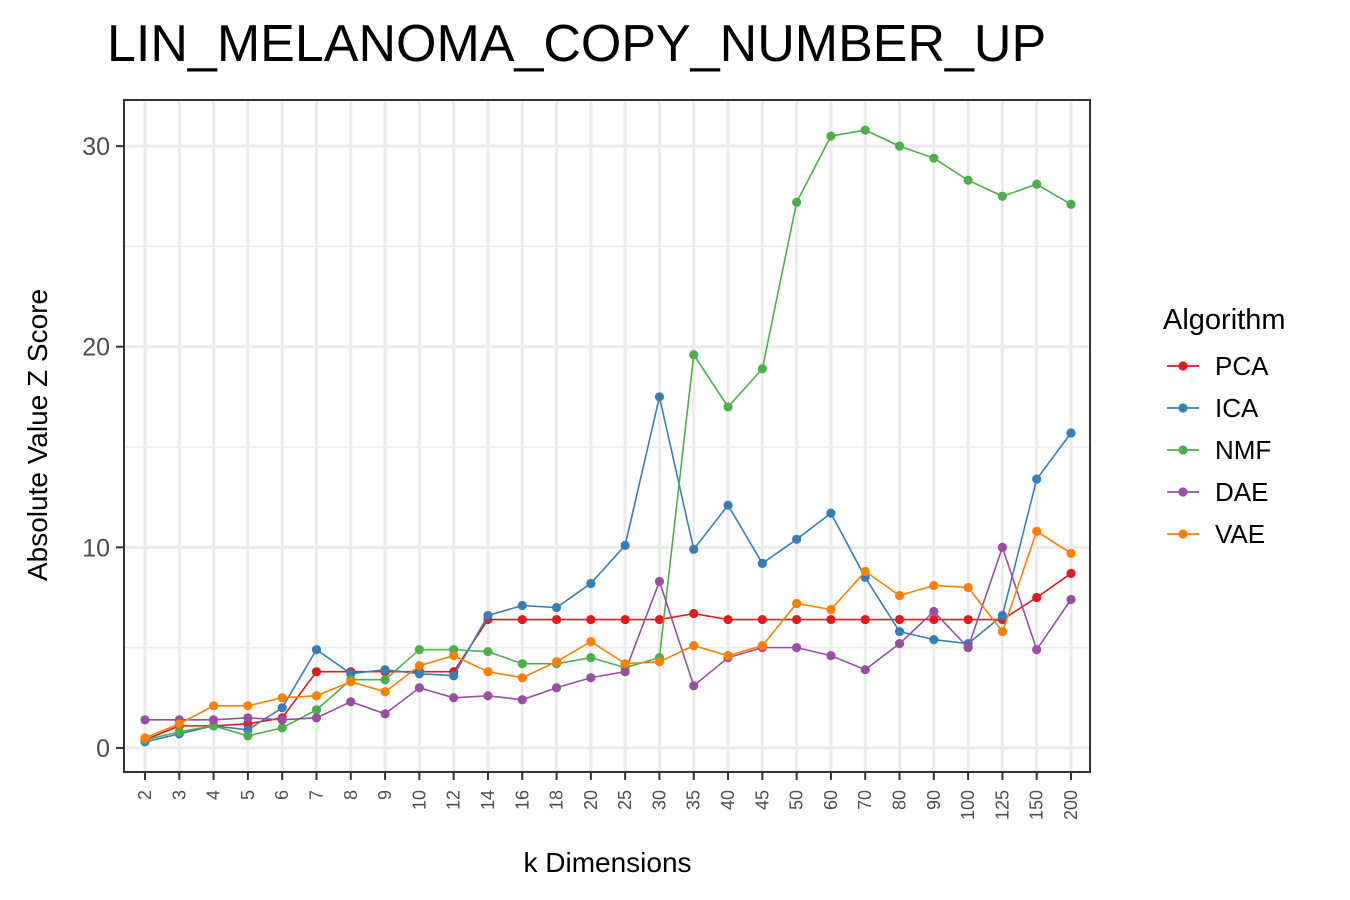  What do you see at coordinates (557, 800) in the screenshot?
I see `x-tick-label: 18` at bounding box center [557, 800].